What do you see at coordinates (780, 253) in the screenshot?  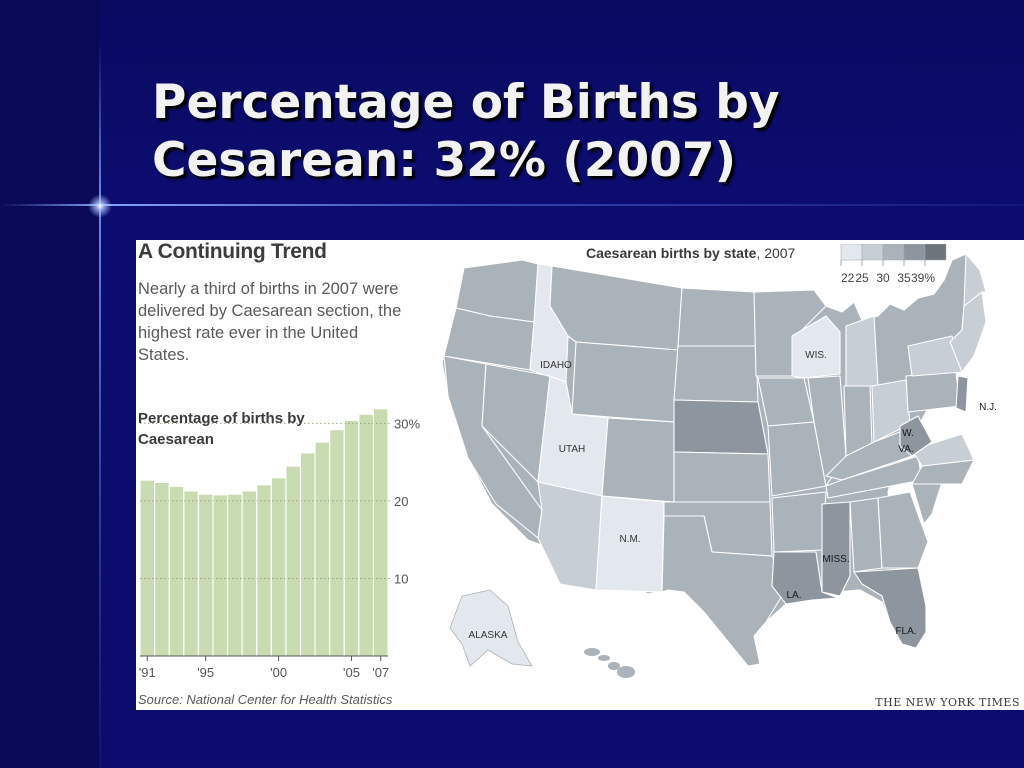 I see `map-year: 2007` at bounding box center [780, 253].